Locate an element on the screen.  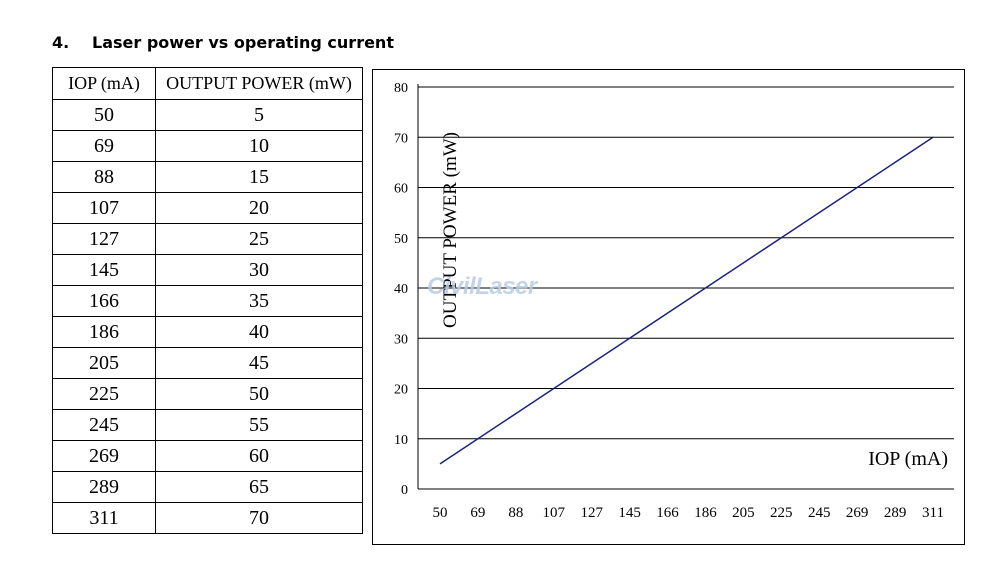
x-tick-label: 289 is located at coordinates (895, 513).